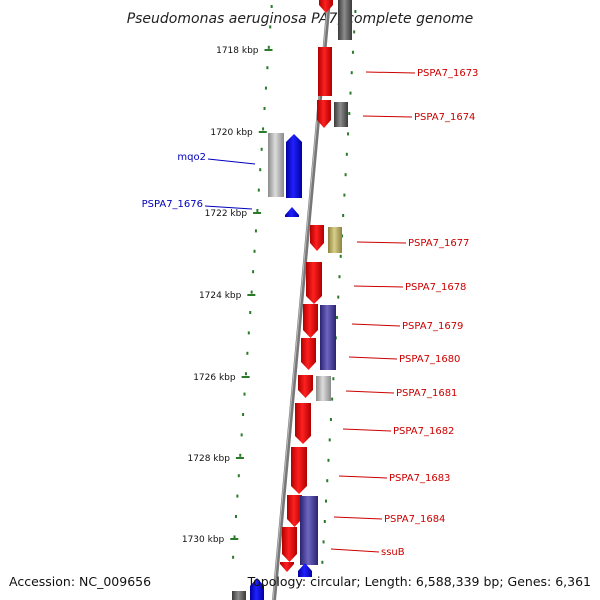 The height and width of the screenshot is (600, 600). What do you see at coordinates (414, 519) in the screenshot?
I see `gene-label: PSPA7_1684` at bounding box center [414, 519].